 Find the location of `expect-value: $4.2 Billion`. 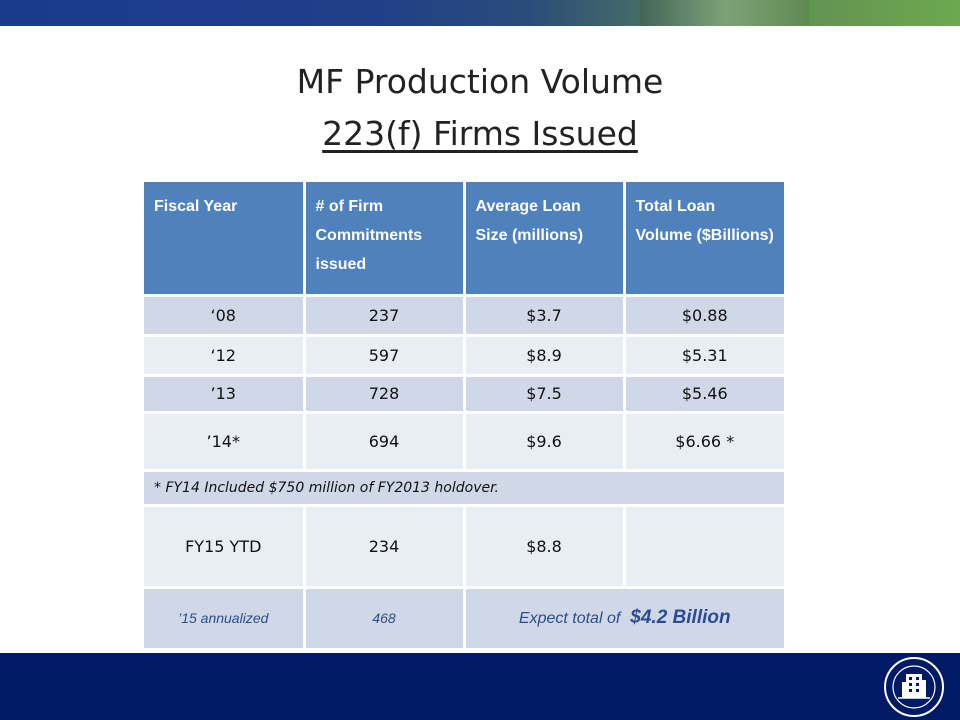

expect-value: $4.2 Billion is located at coordinates (680, 617).